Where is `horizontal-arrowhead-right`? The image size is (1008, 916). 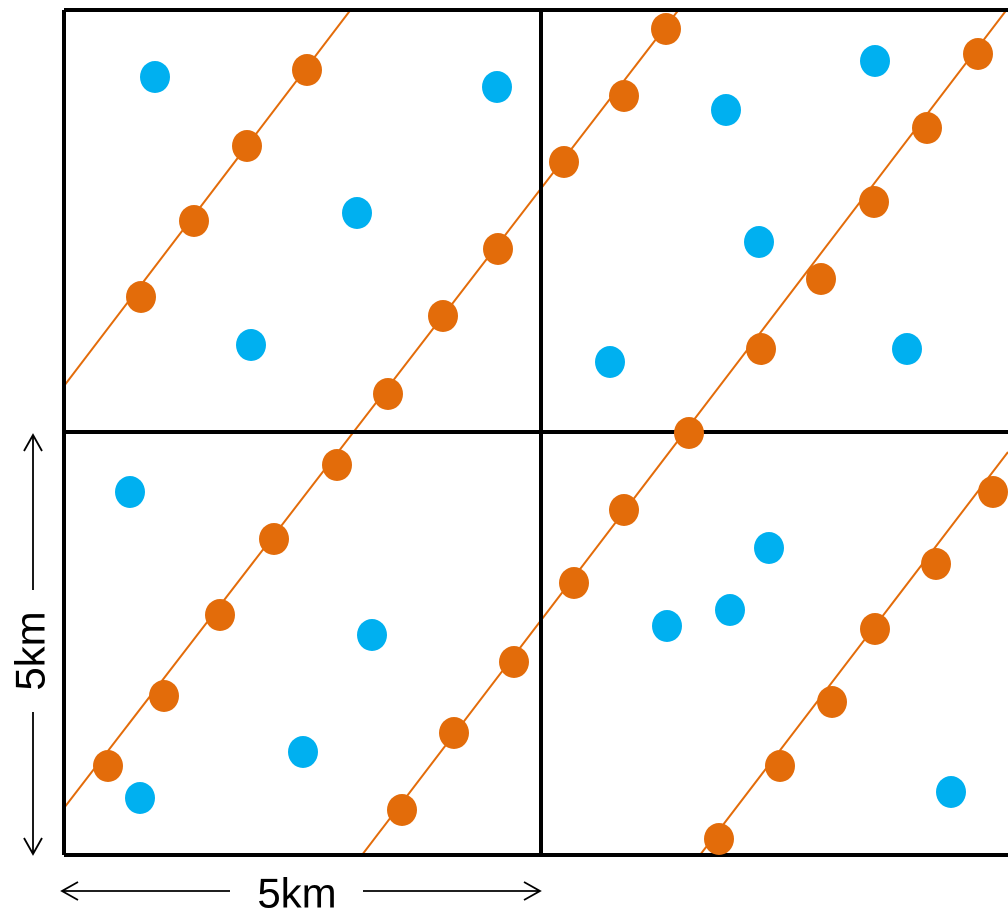
horizontal-arrowhead-right is located at coordinates (532, 891).